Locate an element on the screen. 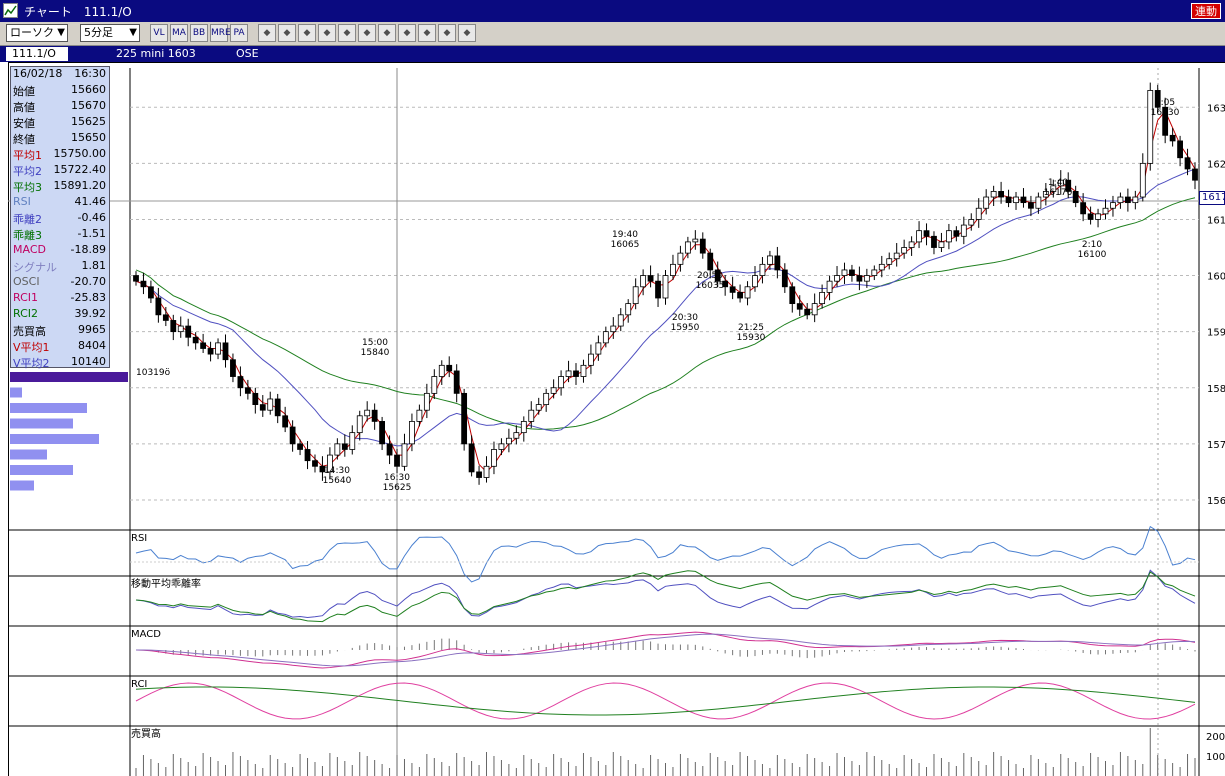 The height and width of the screenshot is (776, 1225). data-panel-row: 乖離2 -0.46 is located at coordinates (60, 219).